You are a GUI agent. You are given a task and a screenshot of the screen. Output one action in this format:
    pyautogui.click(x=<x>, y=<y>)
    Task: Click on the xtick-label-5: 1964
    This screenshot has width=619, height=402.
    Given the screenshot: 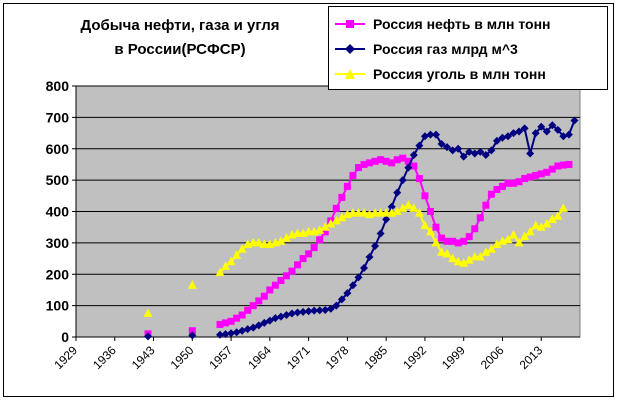 What is the action you would take?
    pyautogui.click(x=259, y=357)
    